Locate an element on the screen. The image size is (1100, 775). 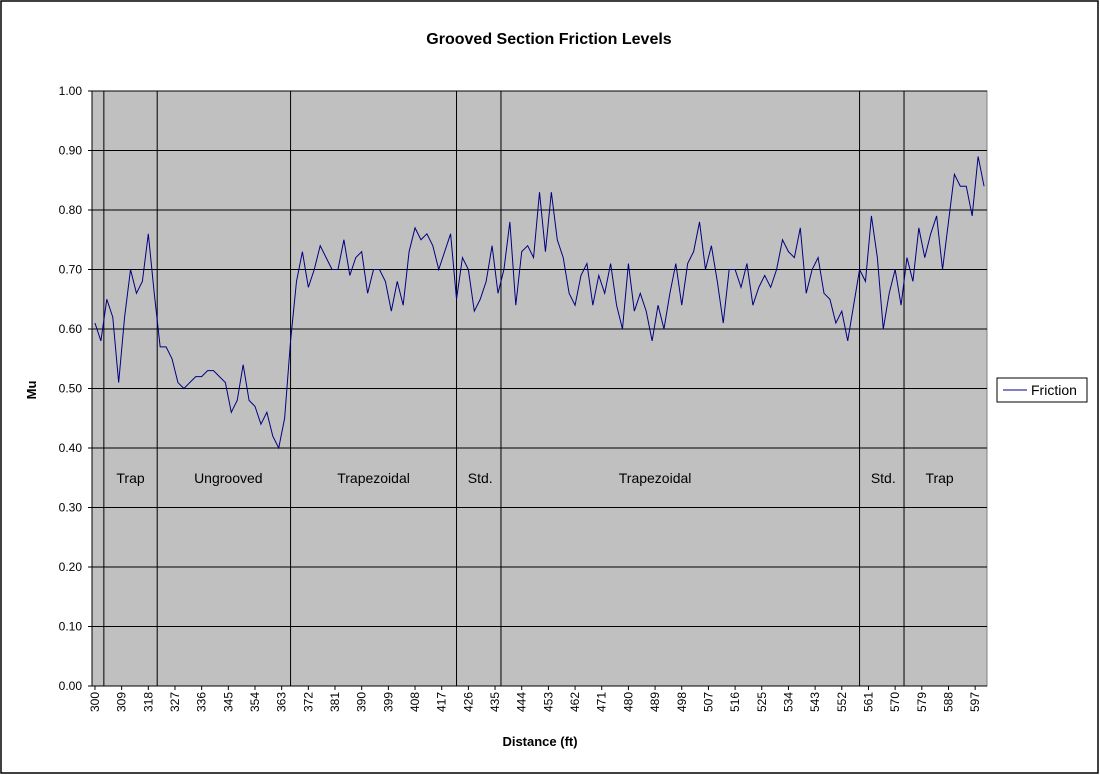
x-tick-label: 516 is located at coordinates (735, 702).